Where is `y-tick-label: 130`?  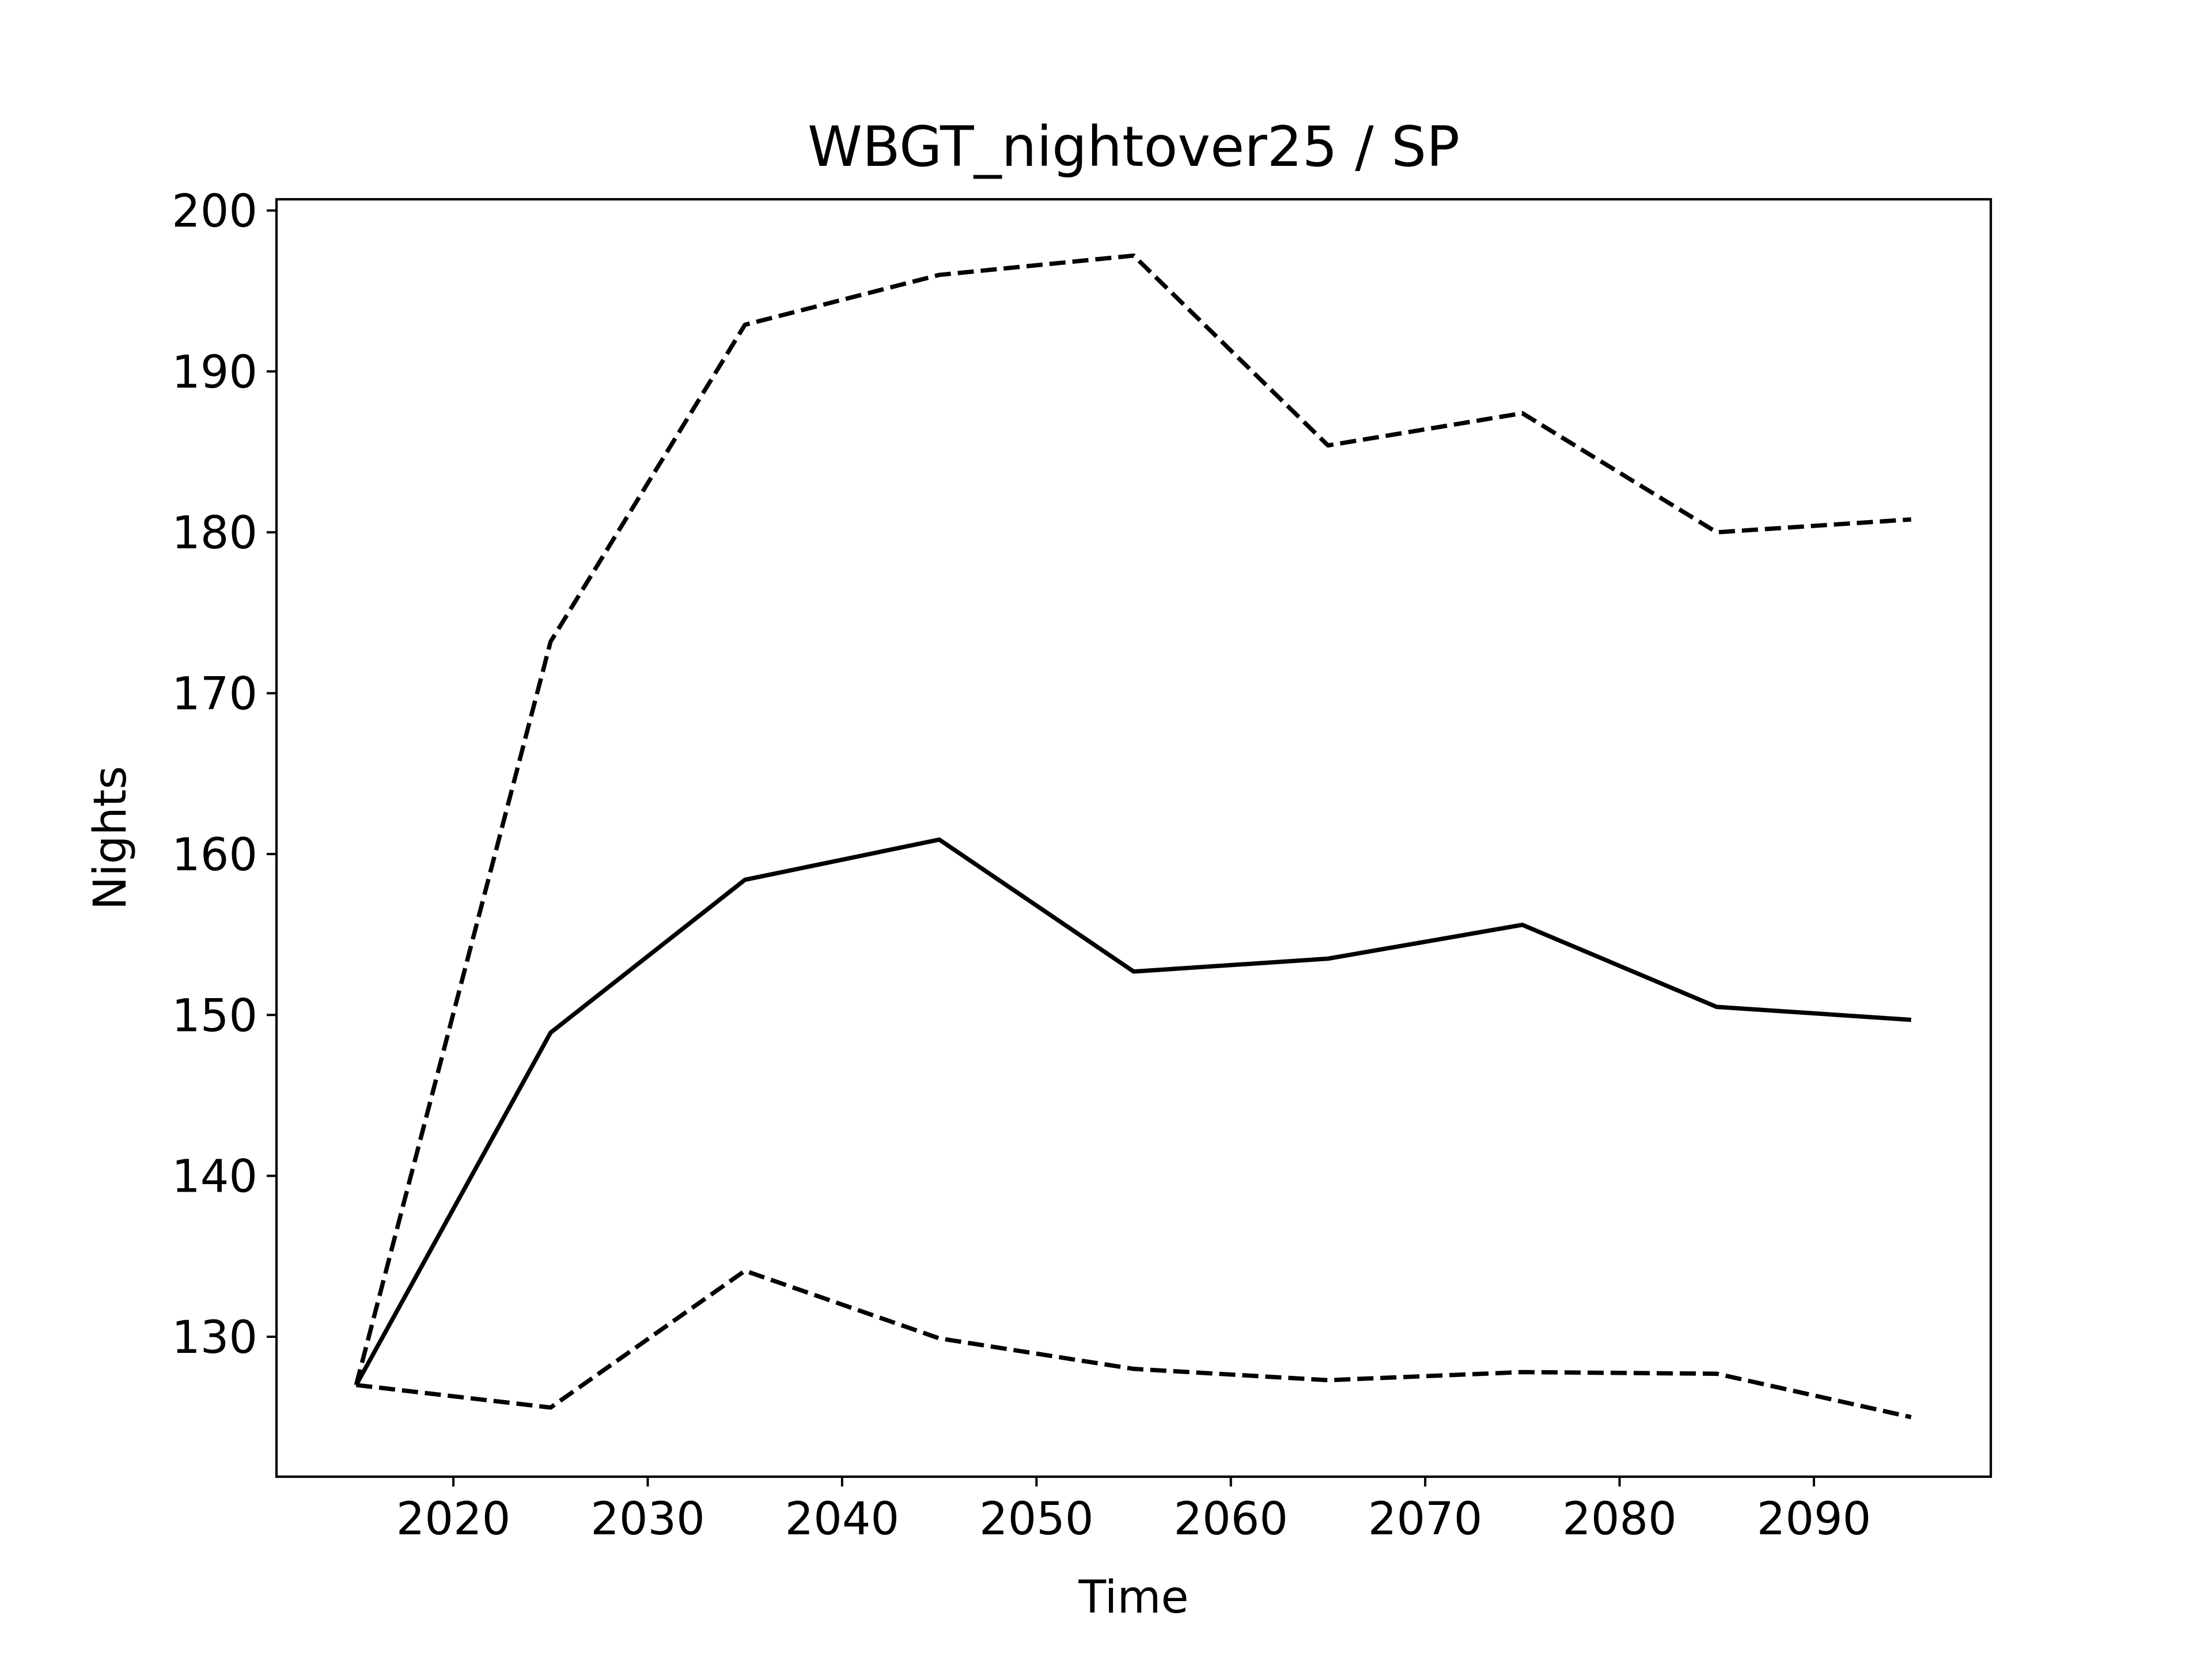
y-tick-label: 130 is located at coordinates (214, 1338).